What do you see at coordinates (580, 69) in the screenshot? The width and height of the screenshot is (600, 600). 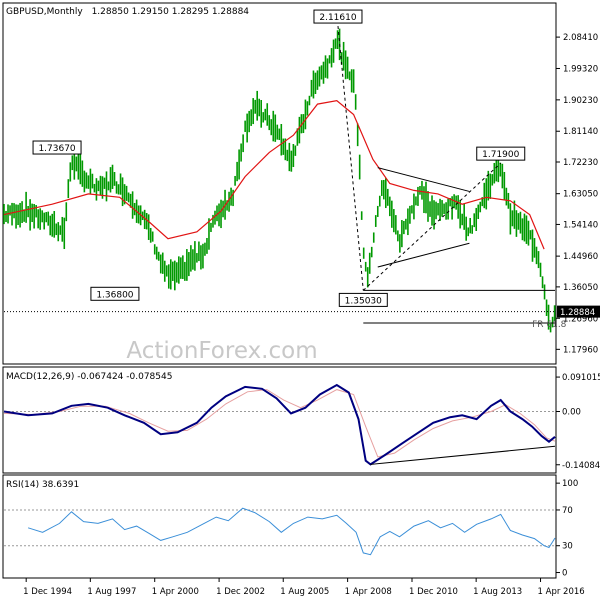 I see `price-axis-label: 1.99320` at bounding box center [580, 69].